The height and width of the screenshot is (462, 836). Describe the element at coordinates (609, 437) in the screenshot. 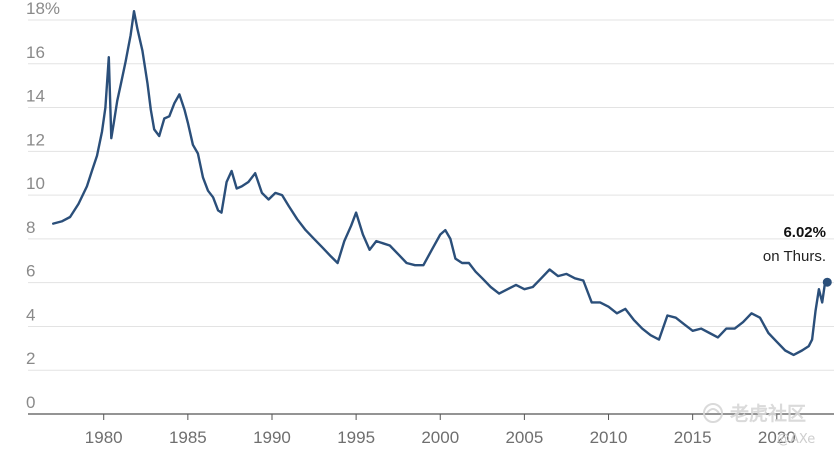

I see `x-tick-label: 2010` at that location.